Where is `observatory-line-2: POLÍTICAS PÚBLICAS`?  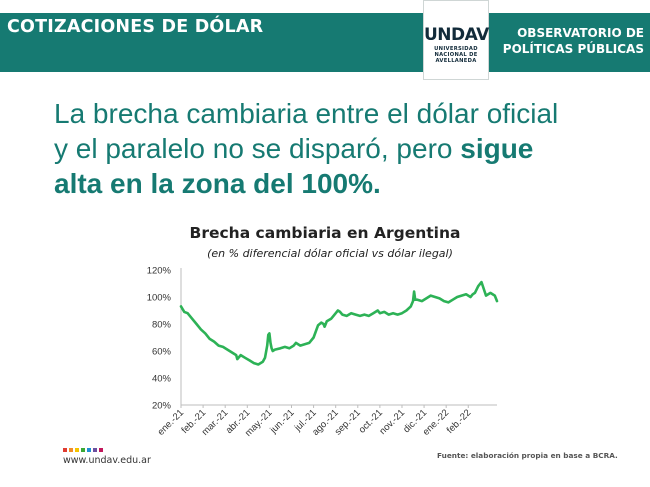 observatory-line-2: POLÍTICAS PÚBLICAS is located at coordinates (573, 49).